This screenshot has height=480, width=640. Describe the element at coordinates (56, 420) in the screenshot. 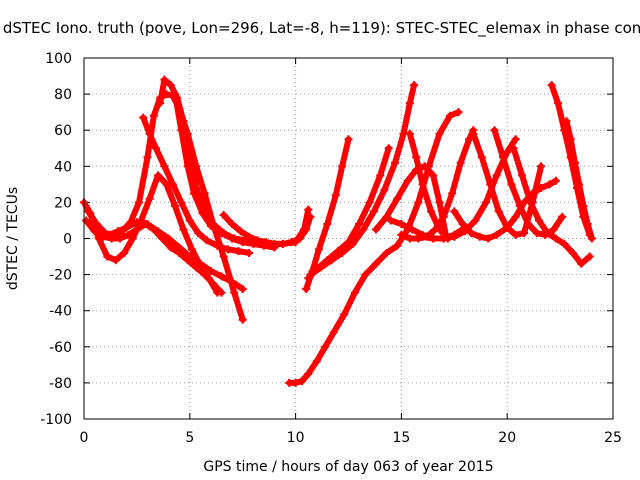

I see `y-tick-label: -100` at that location.